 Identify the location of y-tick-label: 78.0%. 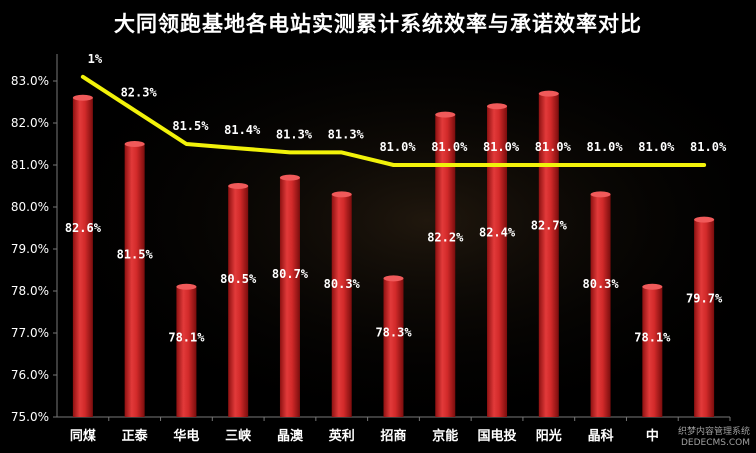
(30, 291).